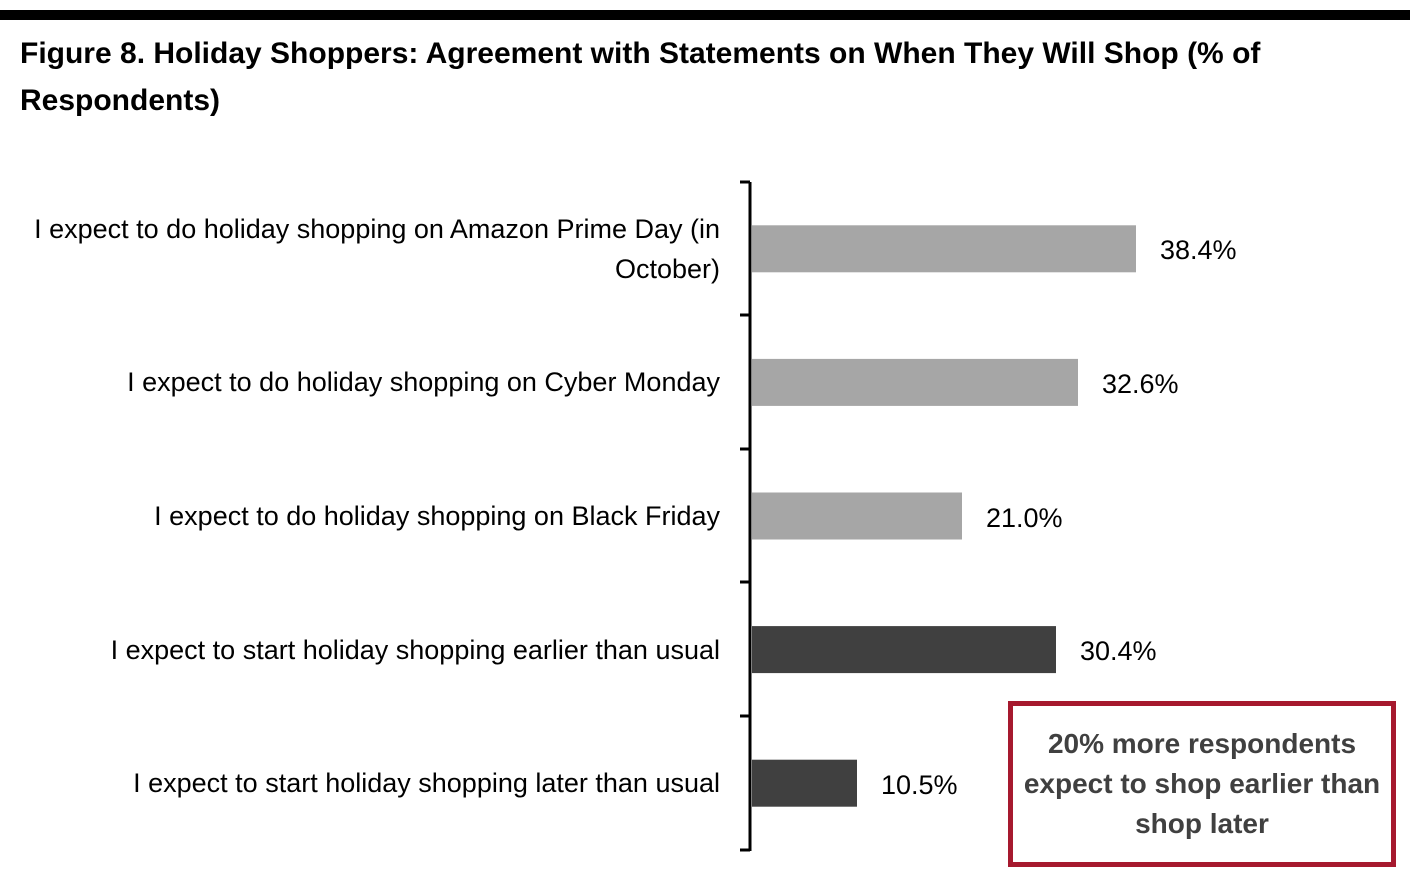 The image size is (1427, 883). What do you see at coordinates (1140, 383) in the screenshot?
I see `value-label: 32.6%` at bounding box center [1140, 383].